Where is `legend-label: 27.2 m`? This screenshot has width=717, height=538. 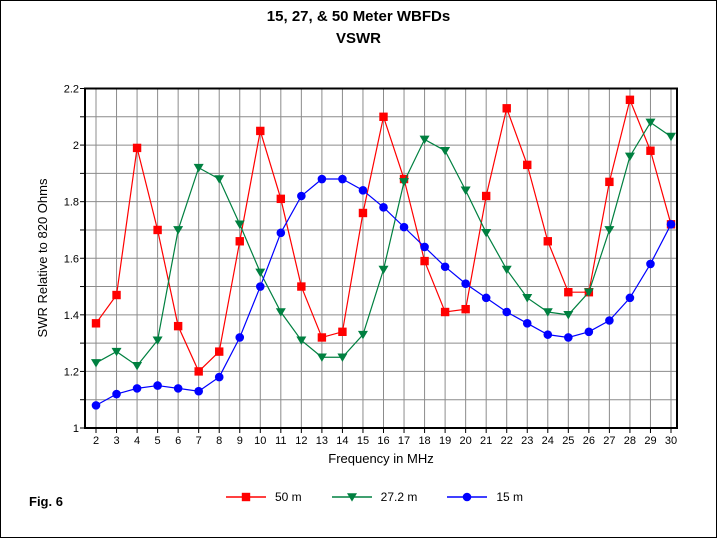
legend-label: 27.2 m is located at coordinates (399, 497).